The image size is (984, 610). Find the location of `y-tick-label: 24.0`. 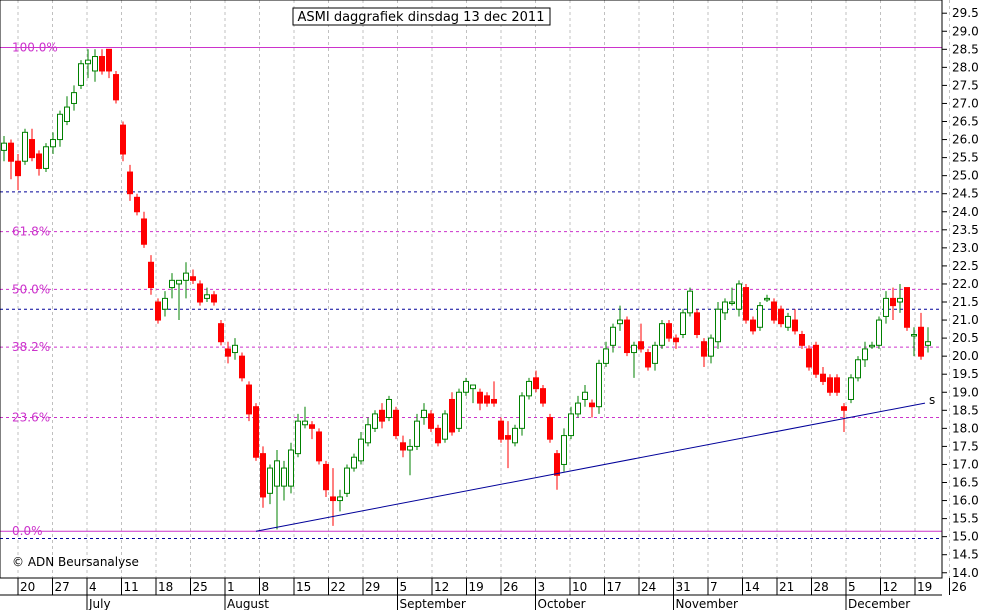

y-tick-label: 24.0 is located at coordinates (965, 212).